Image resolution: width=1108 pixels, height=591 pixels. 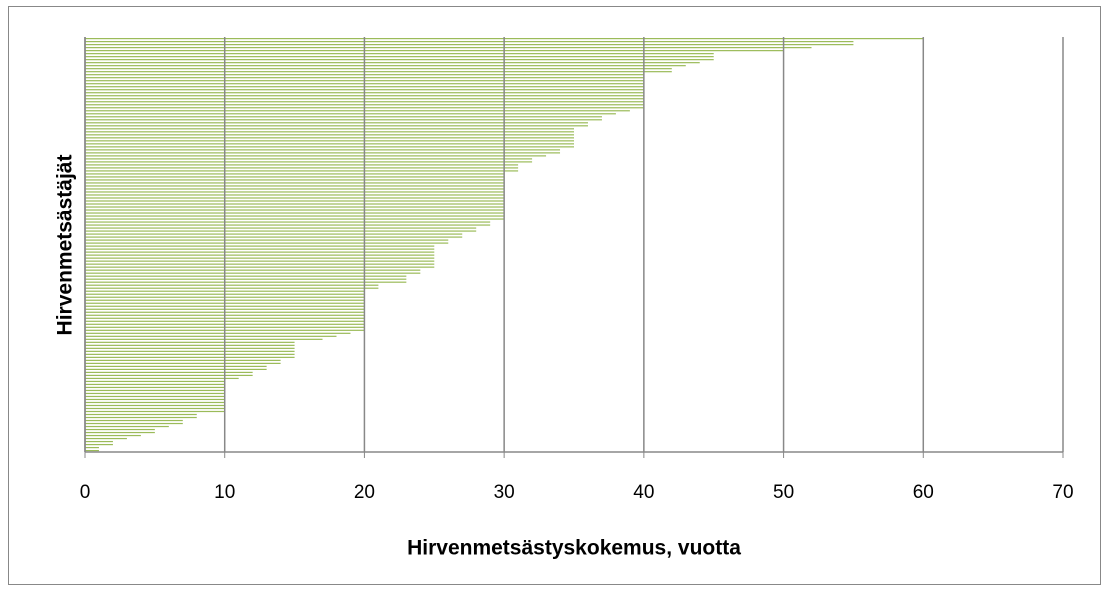 What do you see at coordinates (504, 492) in the screenshot?
I see `x-tick-label: 30` at bounding box center [504, 492].